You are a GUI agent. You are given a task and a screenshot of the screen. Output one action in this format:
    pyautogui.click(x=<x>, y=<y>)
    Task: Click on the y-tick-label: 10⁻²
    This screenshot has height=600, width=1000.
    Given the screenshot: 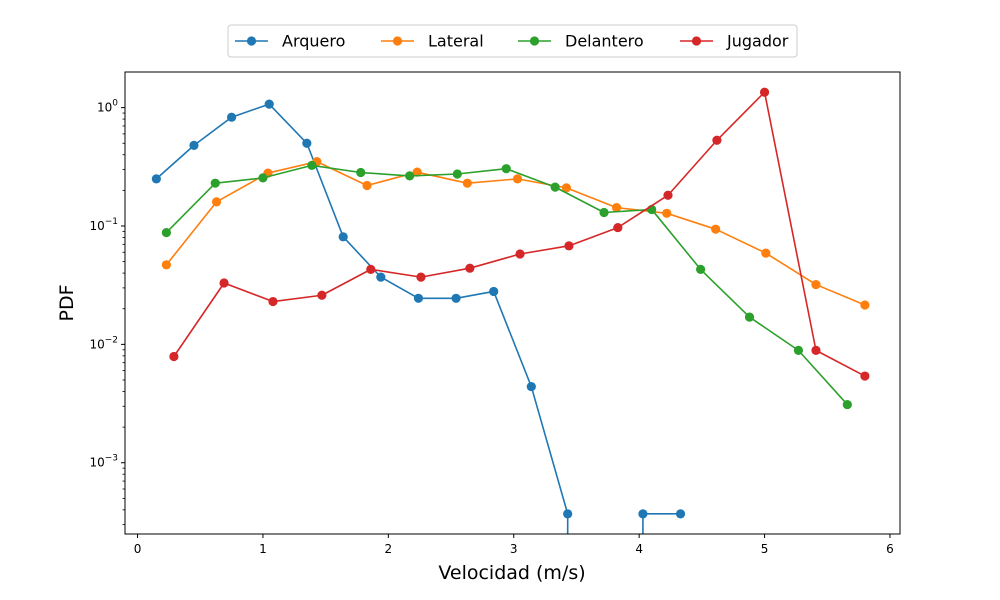 What is the action you would take?
    pyautogui.click(x=103, y=343)
    